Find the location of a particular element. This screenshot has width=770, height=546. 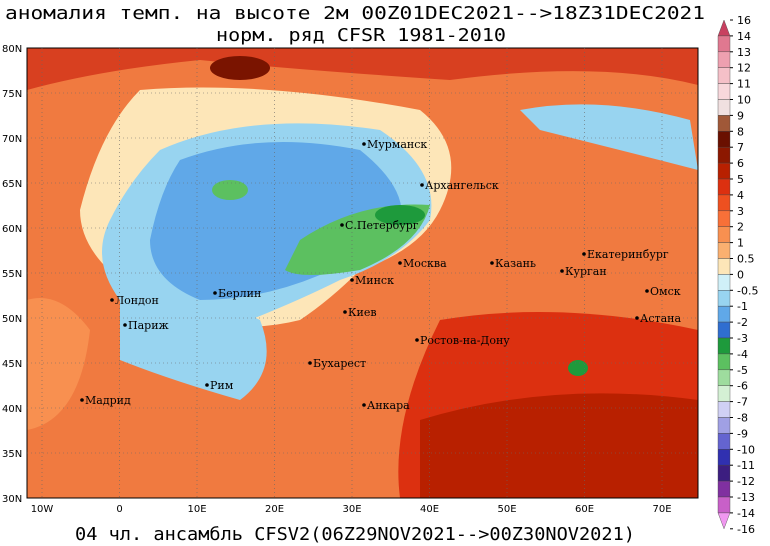

city-label: Париж is located at coordinates (148, 325).